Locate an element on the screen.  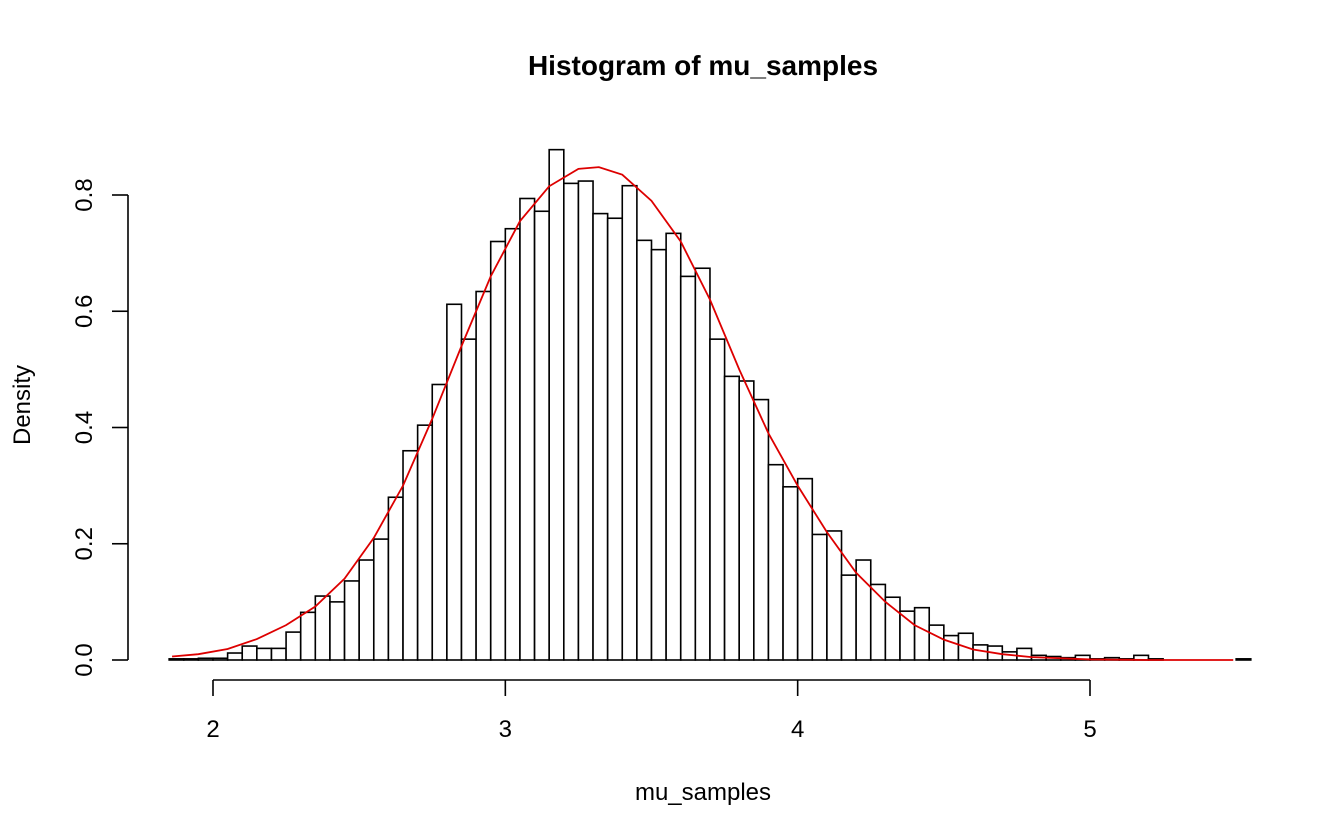
y-tick-label: 0.6 is located at coordinates (84, 311).